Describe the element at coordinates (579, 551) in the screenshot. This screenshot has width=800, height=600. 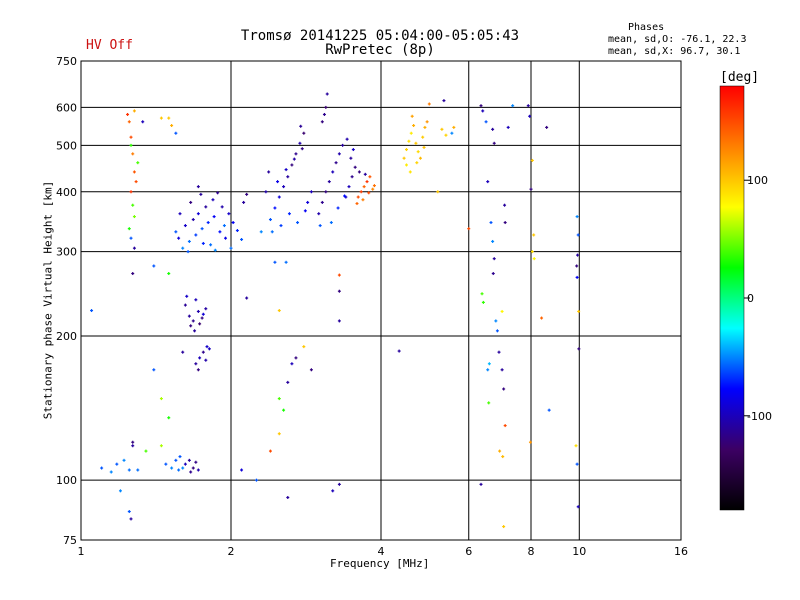
I see `x-tick-label: 10` at that location.